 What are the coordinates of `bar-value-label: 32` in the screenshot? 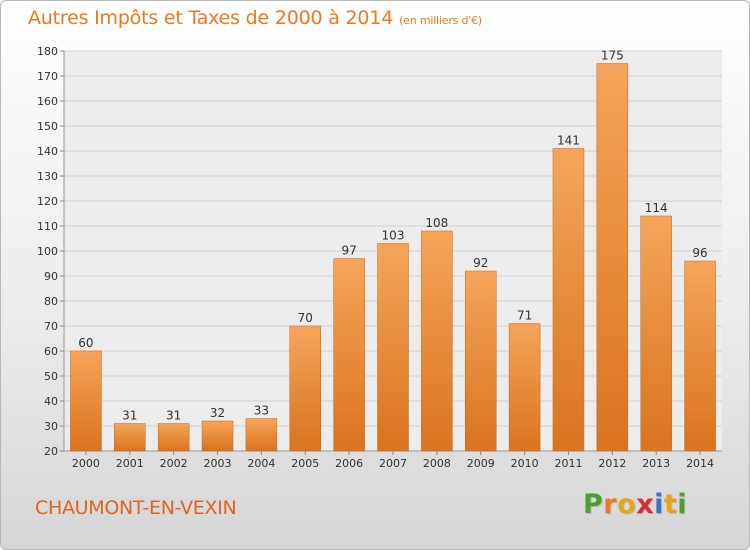 It's located at (217, 413).